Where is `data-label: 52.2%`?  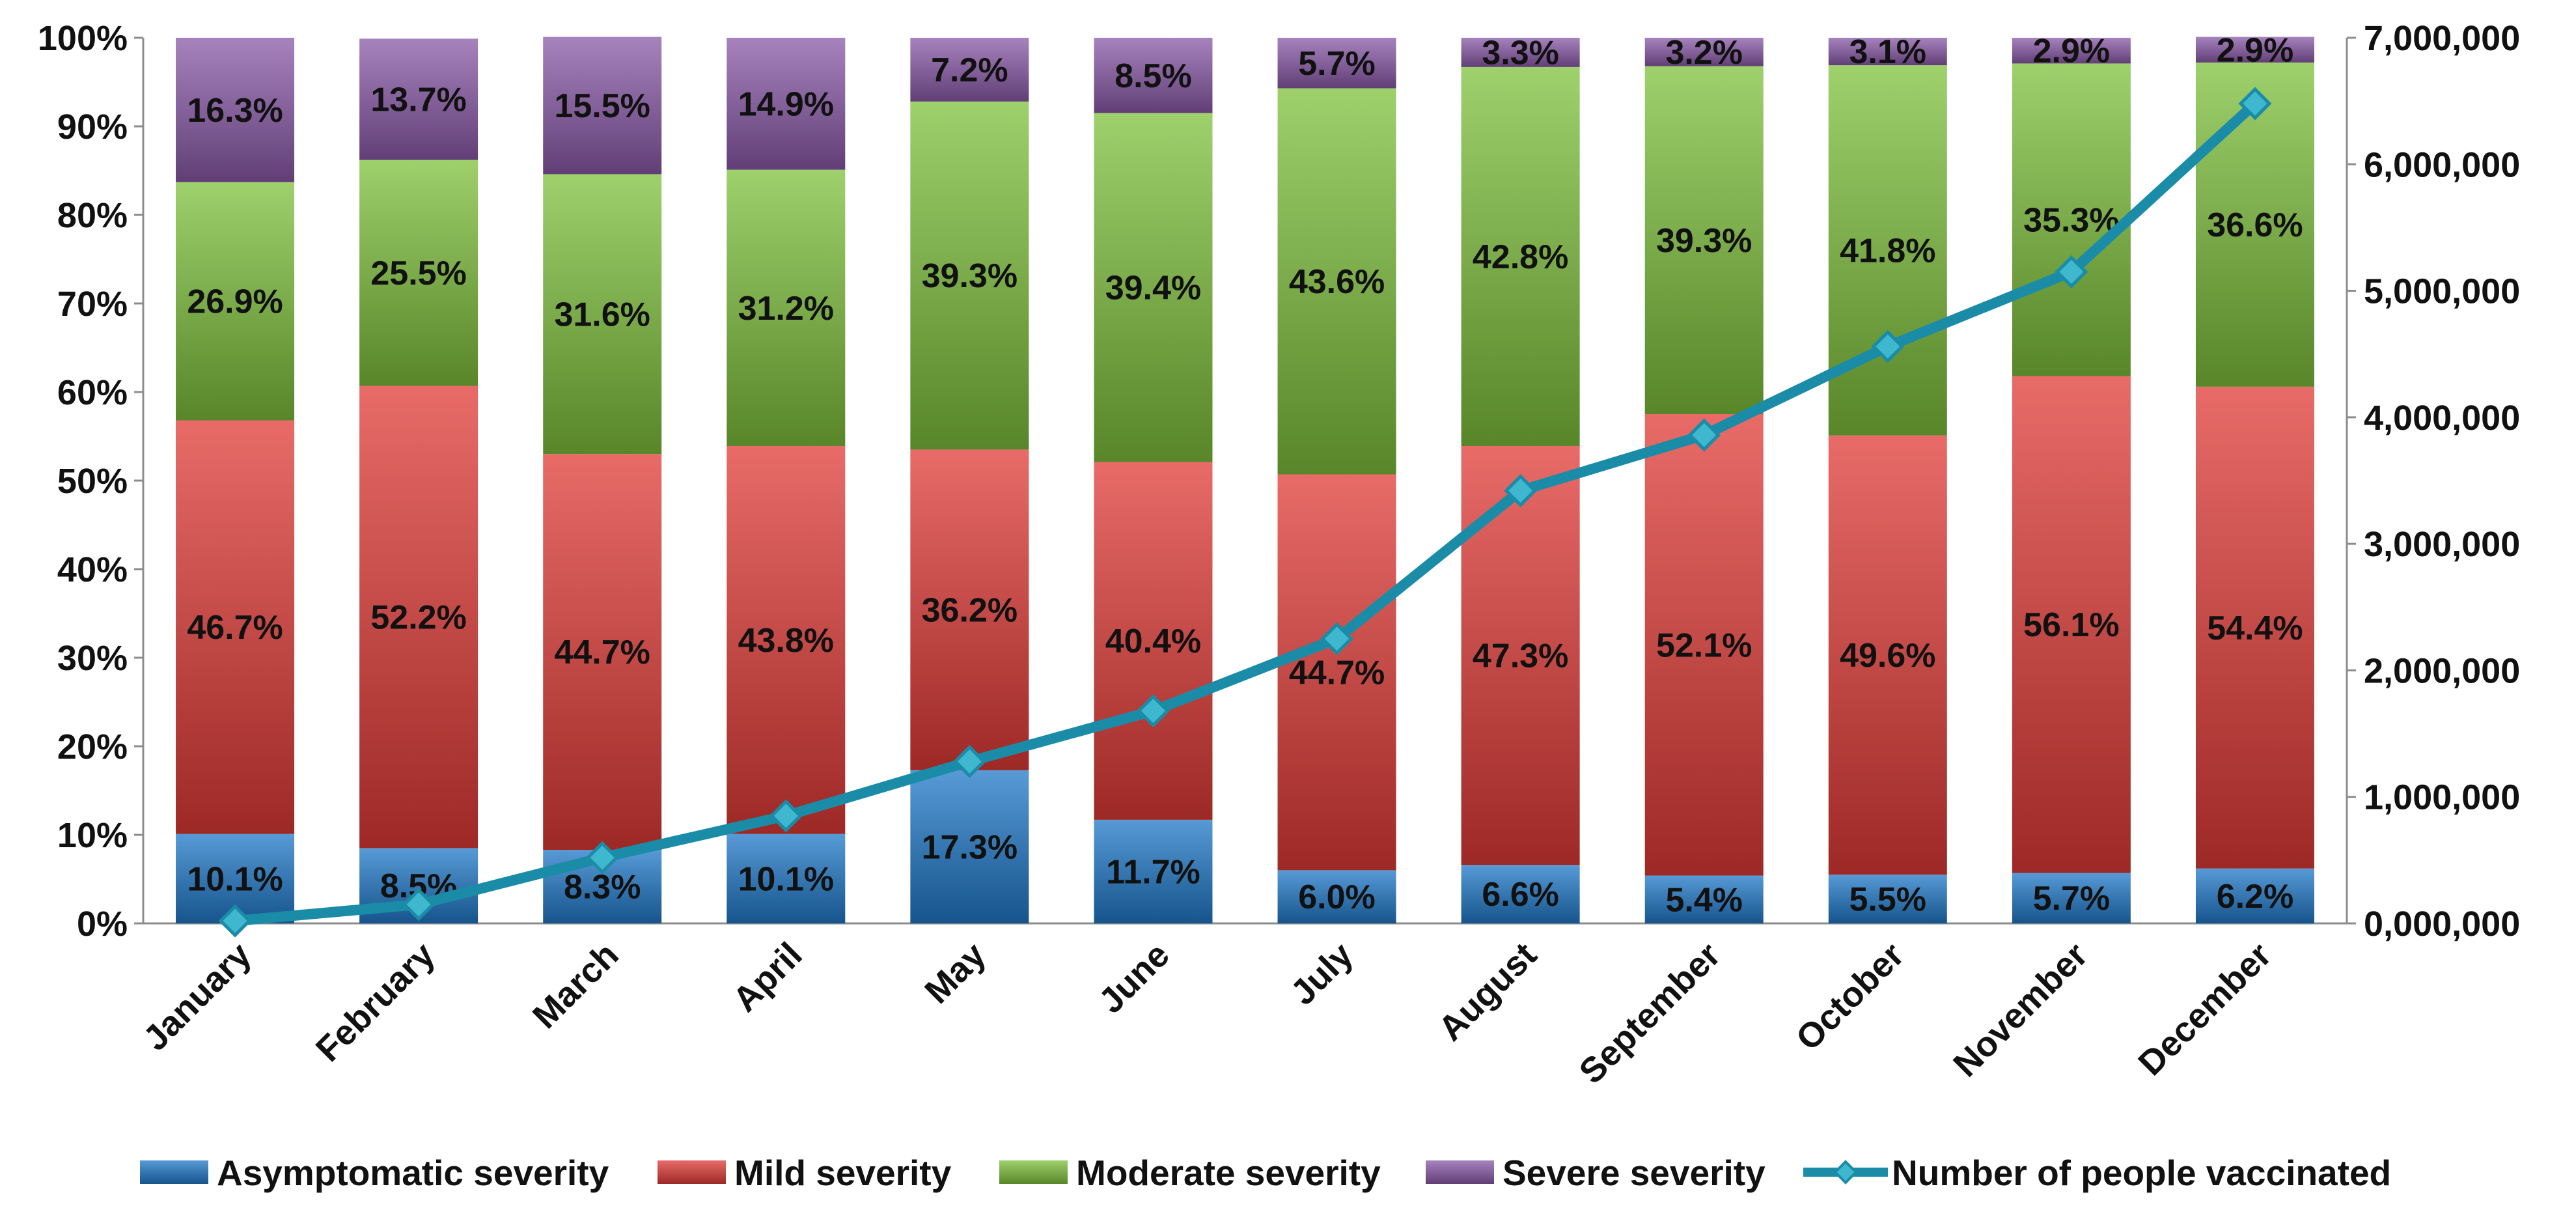
data-label: 52.2% is located at coordinates (418, 617).